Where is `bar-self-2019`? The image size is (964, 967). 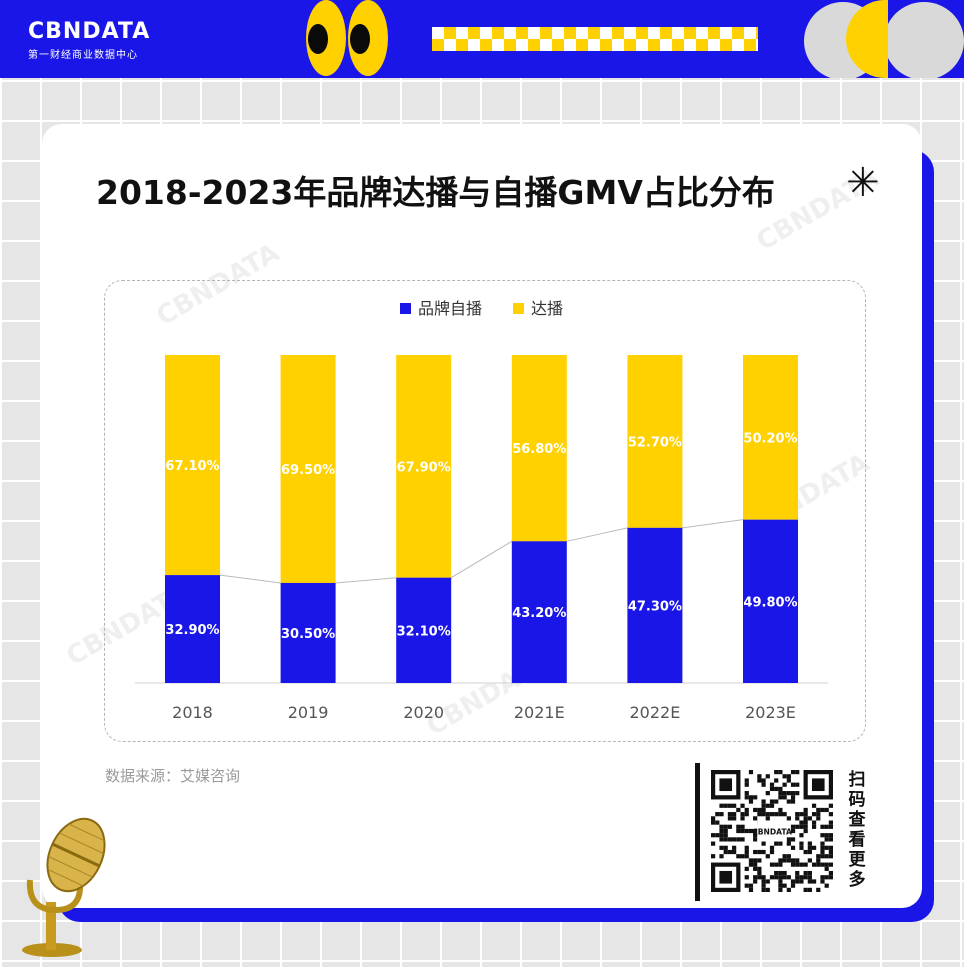 bar-self-2019 is located at coordinates (308, 632).